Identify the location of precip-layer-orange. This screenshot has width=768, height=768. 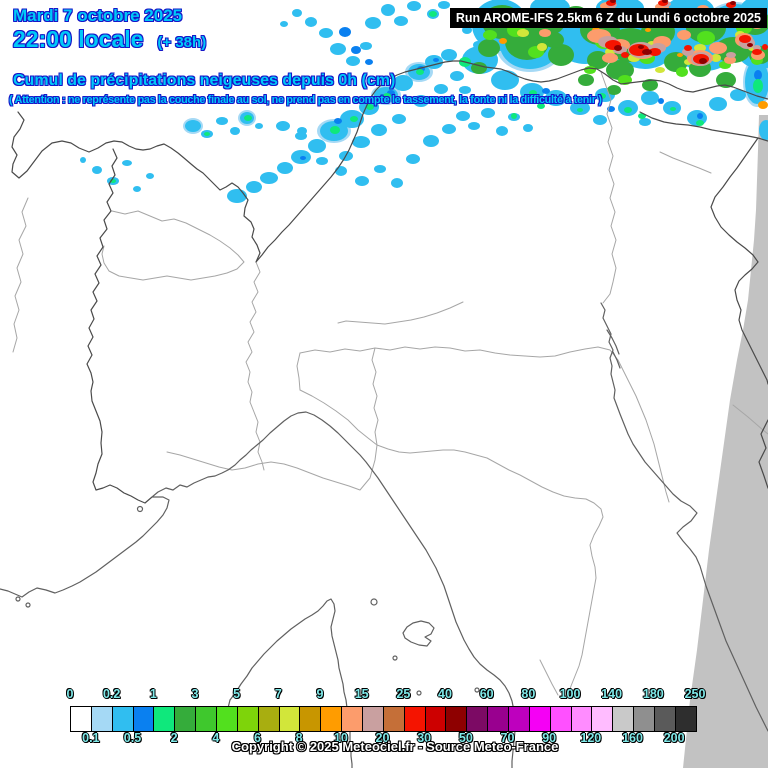
(633, 68).